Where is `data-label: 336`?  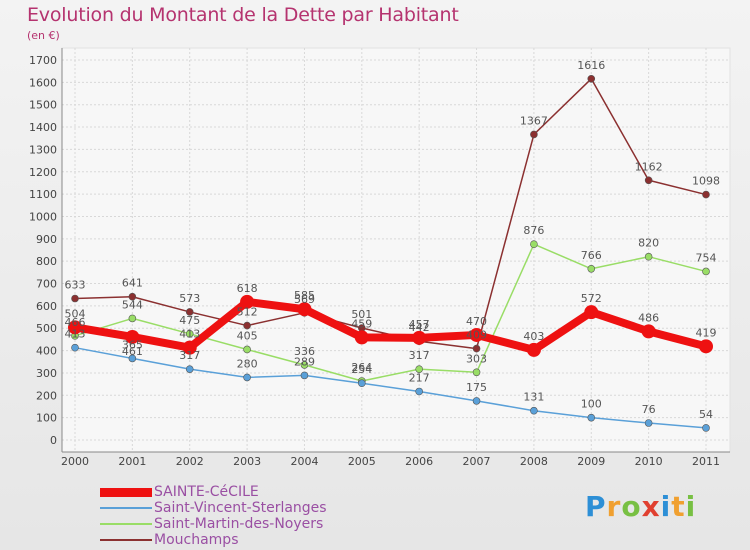 data-label: 336 is located at coordinates (304, 351).